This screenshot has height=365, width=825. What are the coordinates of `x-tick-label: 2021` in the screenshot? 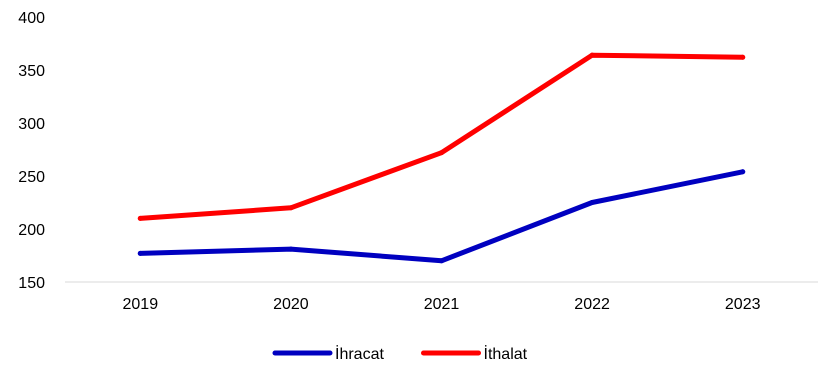 It's located at (442, 304).